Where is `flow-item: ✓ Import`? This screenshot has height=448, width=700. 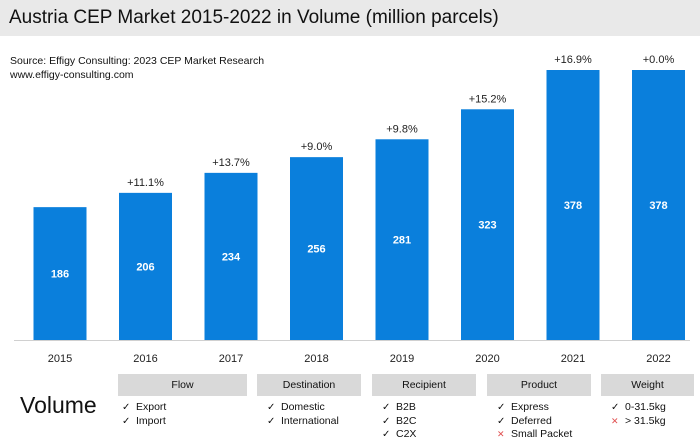
flow-item: ✓ Import is located at coordinates (144, 420).